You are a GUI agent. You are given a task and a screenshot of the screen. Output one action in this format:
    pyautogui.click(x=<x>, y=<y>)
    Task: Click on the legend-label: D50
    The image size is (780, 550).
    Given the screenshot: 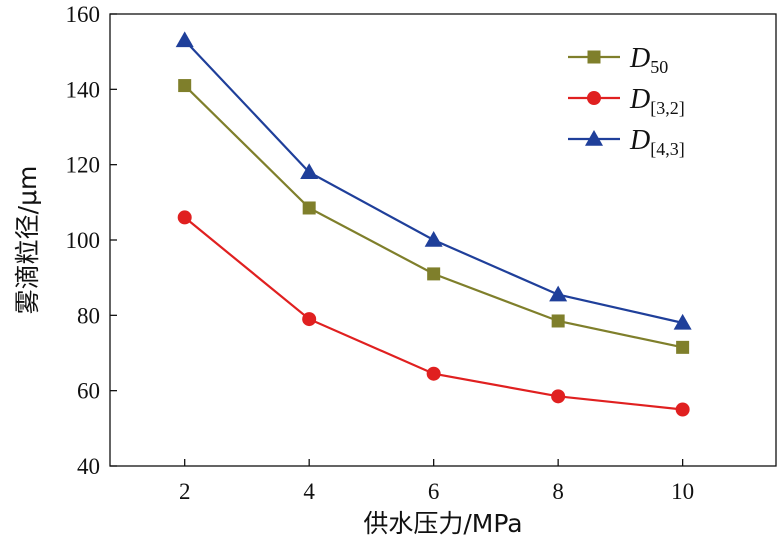 What is the action you would take?
    pyautogui.click(x=648, y=60)
    